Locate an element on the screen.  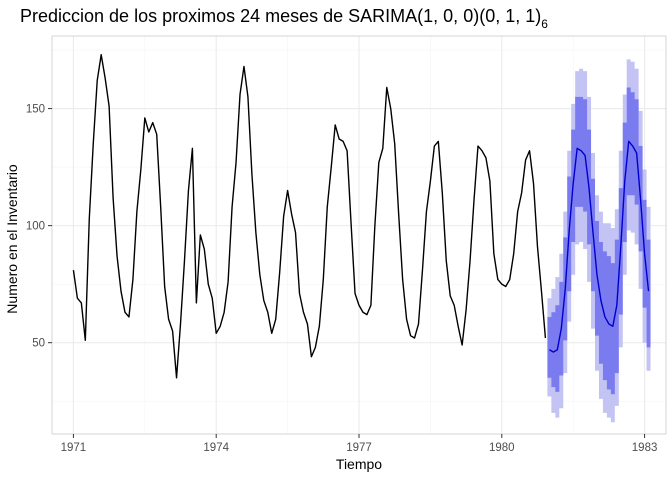
y-axis: 50 100 150 is located at coordinates (39, 227).